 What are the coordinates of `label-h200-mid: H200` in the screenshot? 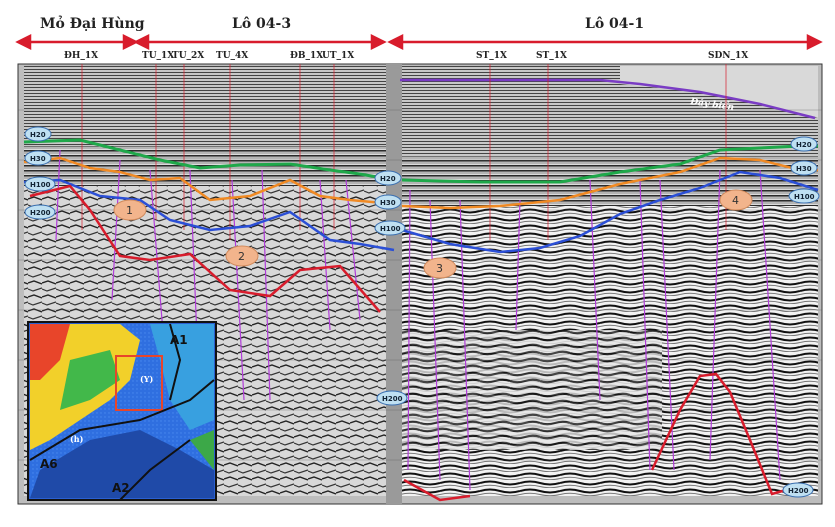 It's located at (392, 399).